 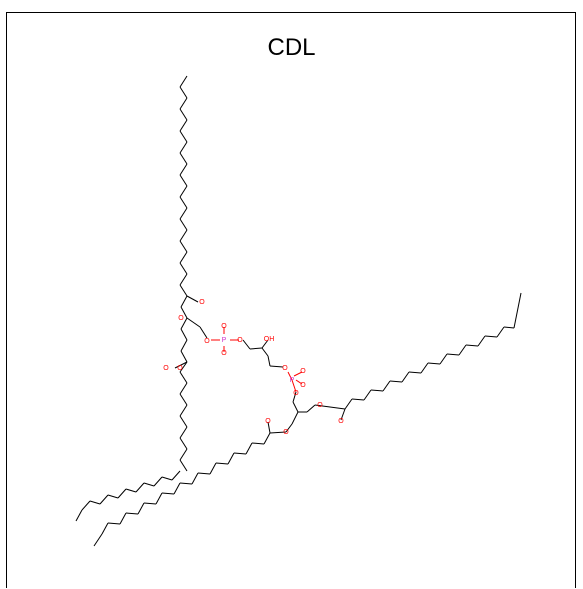 What do you see at coordinates (203, 332) in the screenshot?
I see `glycerol-c3-o` at bounding box center [203, 332].